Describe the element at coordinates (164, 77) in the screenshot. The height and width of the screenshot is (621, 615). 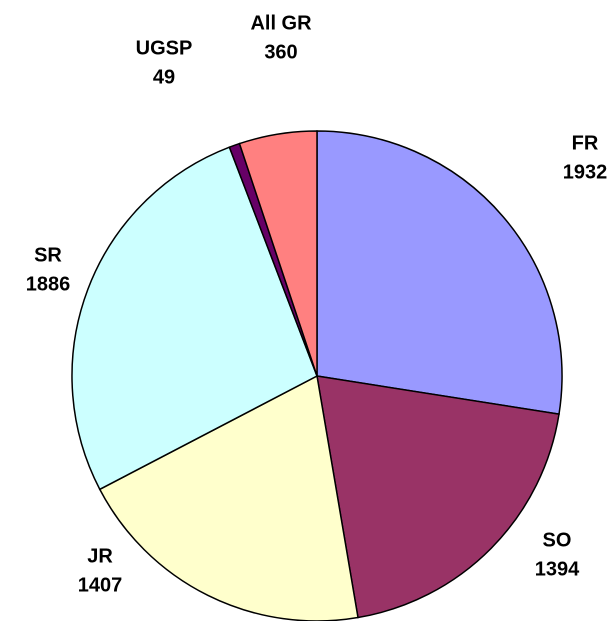
I see `slice-value: 49` at that location.